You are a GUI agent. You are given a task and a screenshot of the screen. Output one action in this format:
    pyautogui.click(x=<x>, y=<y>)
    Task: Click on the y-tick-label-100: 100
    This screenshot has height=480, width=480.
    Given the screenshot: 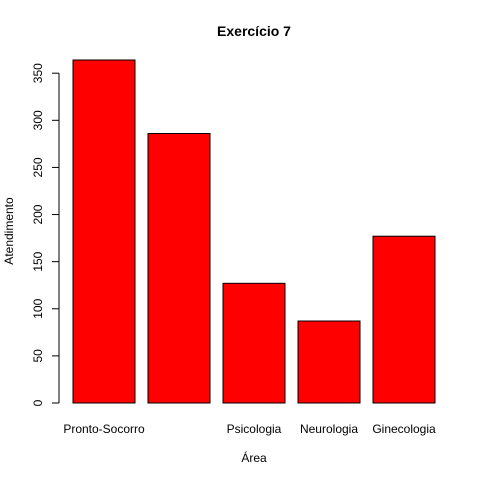 What is the action you would take?
    pyautogui.click(x=38, y=308)
    